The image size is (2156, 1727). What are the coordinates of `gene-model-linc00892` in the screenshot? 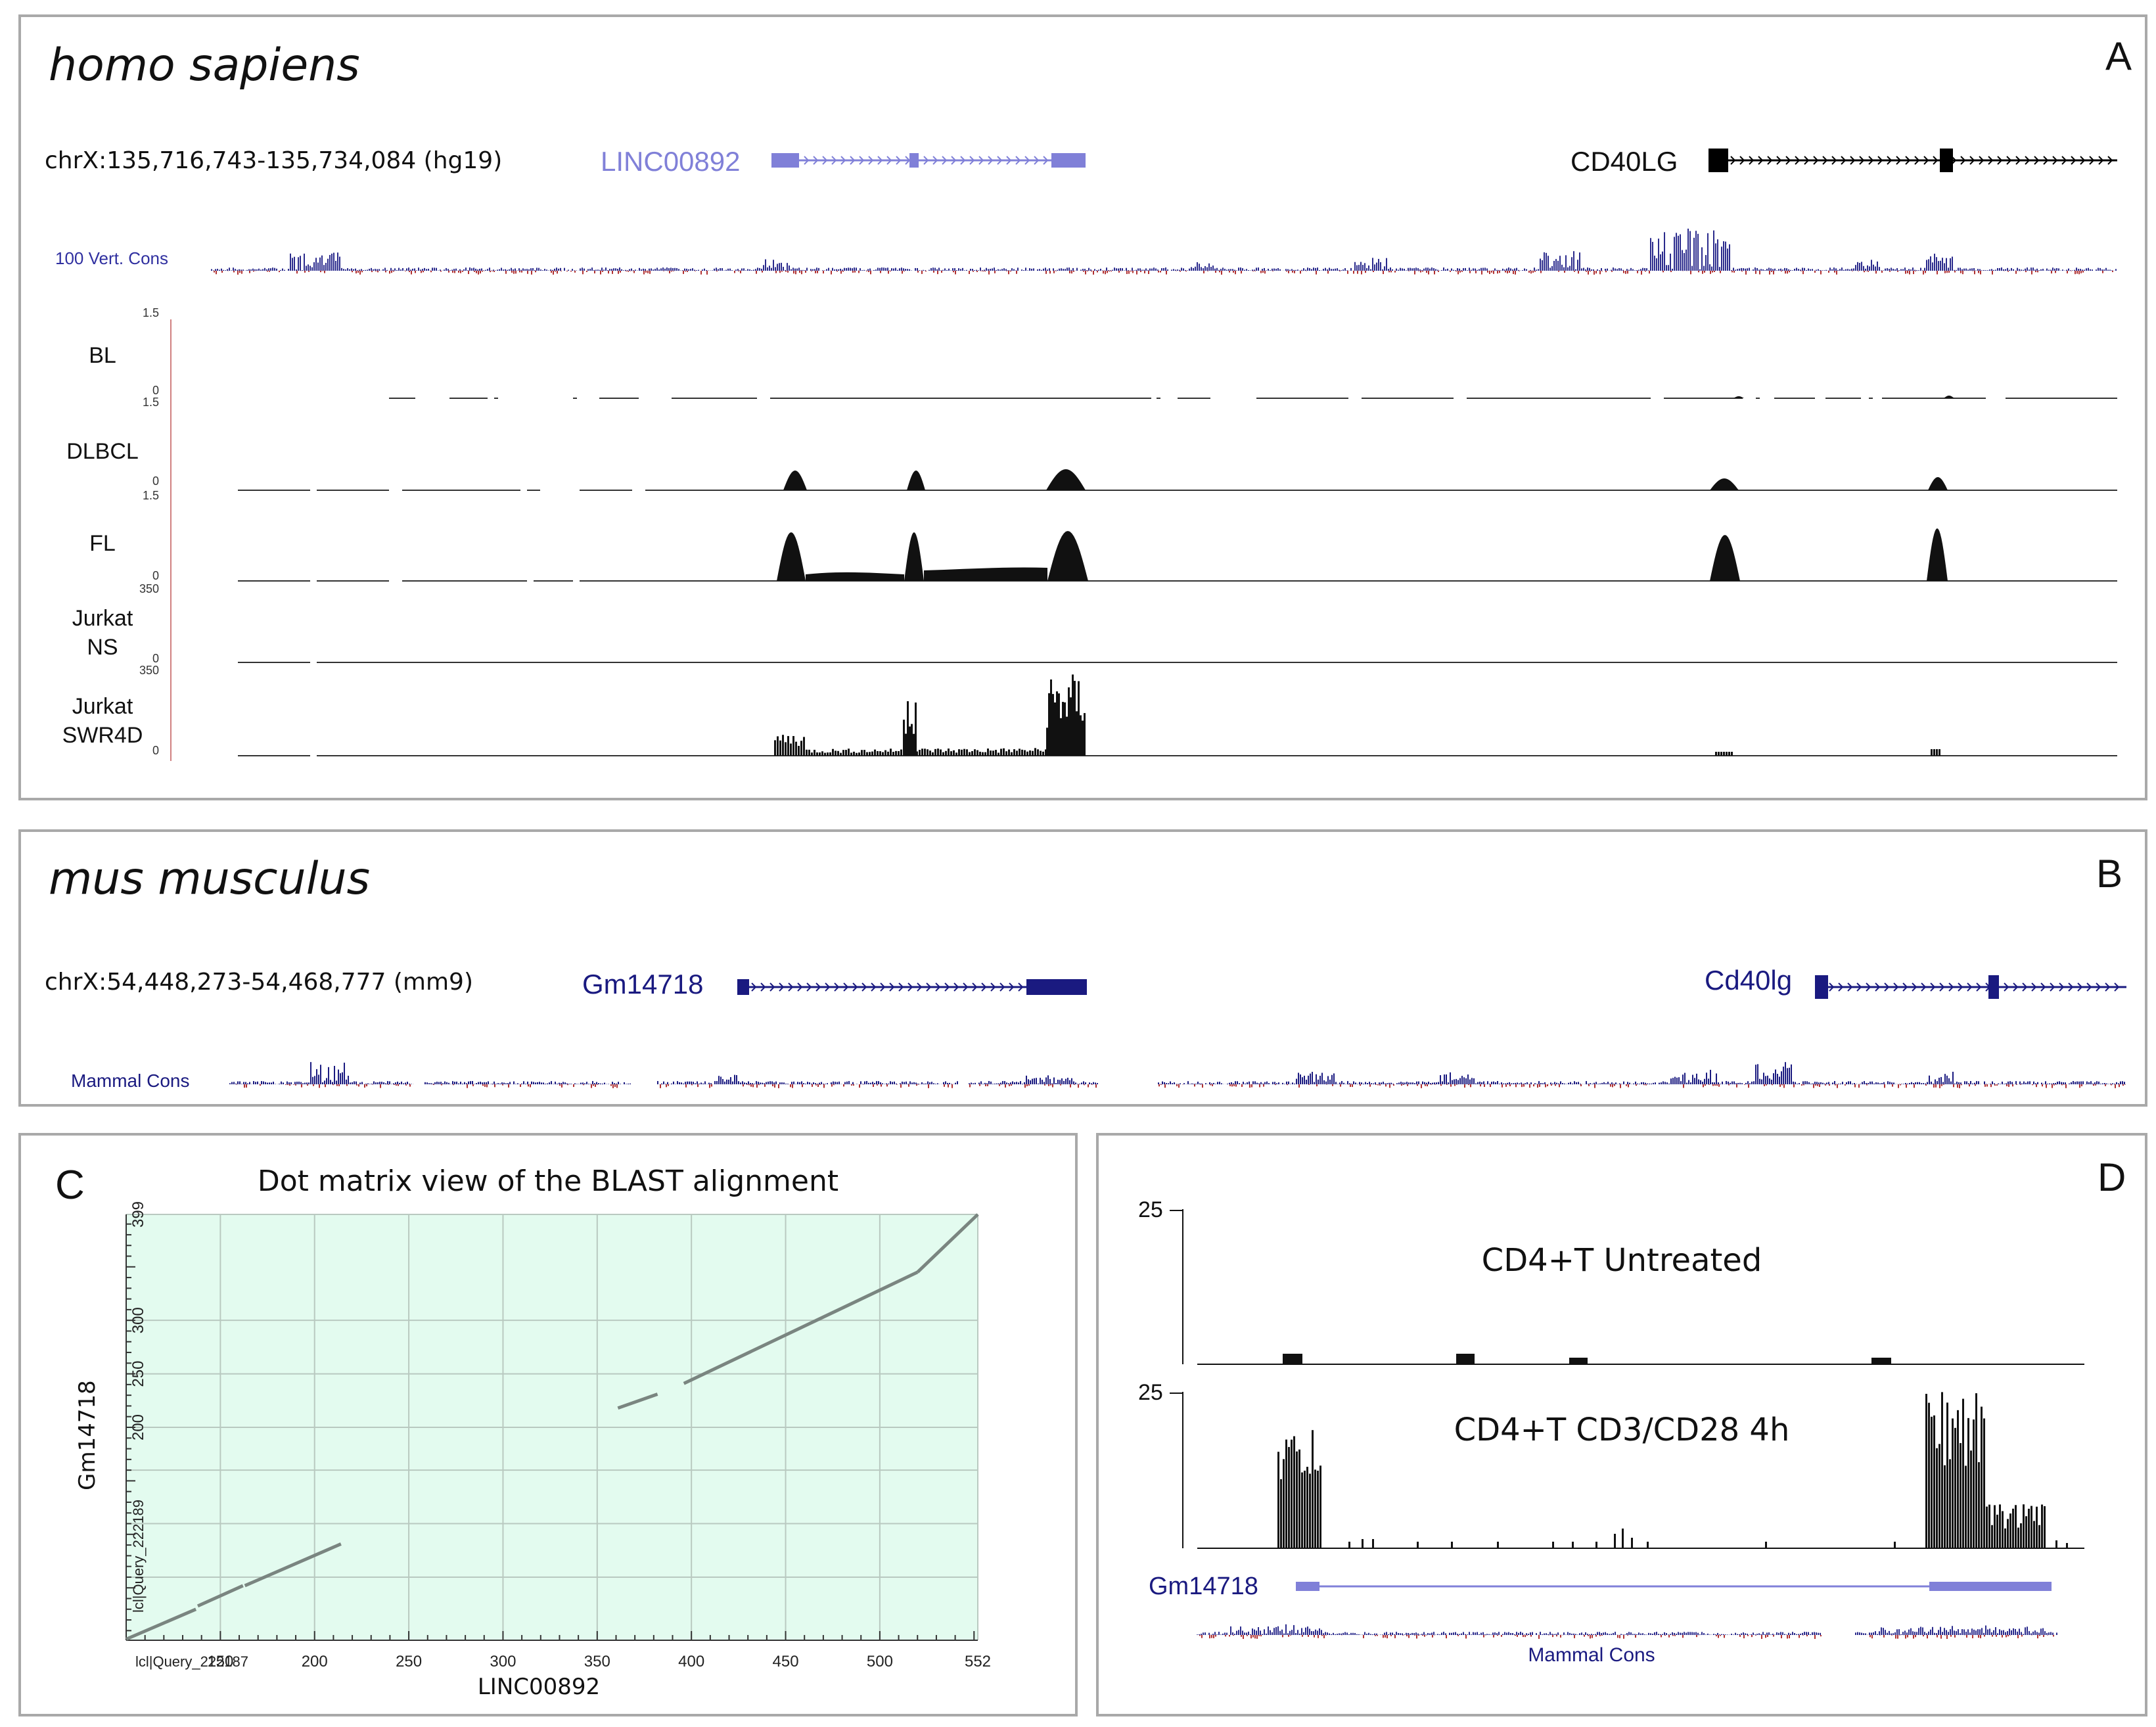 It's located at (928, 160).